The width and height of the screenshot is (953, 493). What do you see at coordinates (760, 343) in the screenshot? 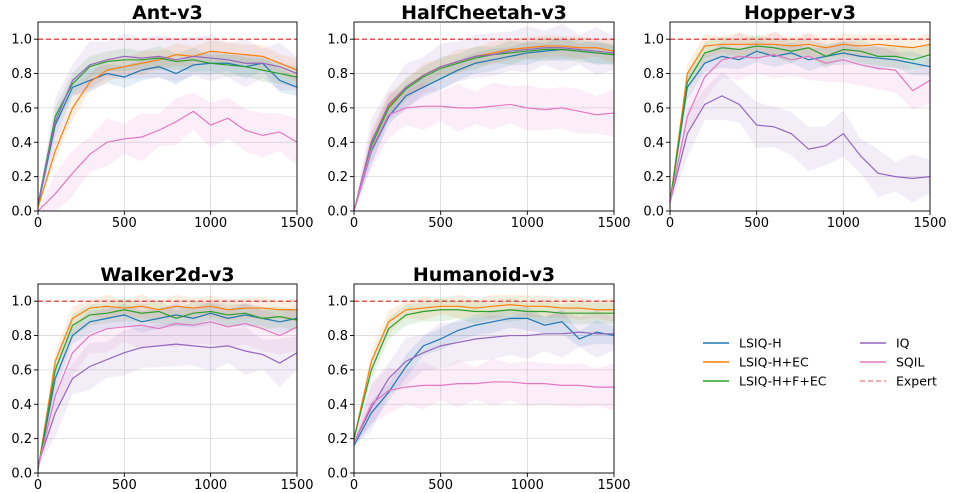
I see `legend-label-lsiq-h: LSIQ-H` at bounding box center [760, 343].